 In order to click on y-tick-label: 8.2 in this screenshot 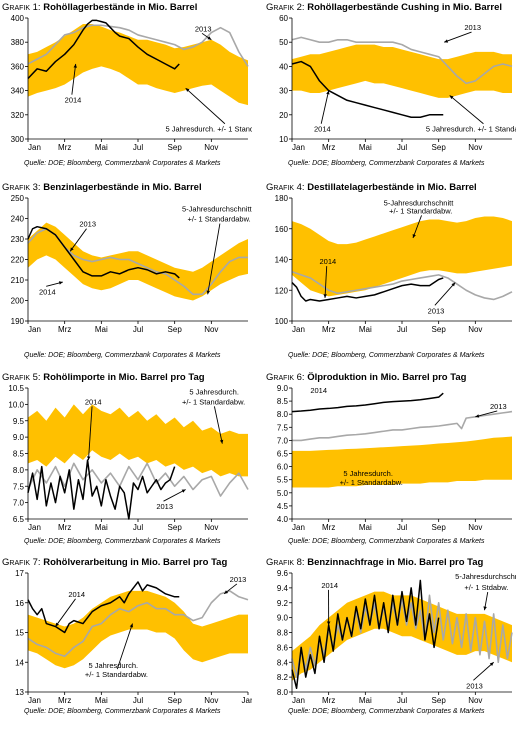, I will do `click(283, 677)`.